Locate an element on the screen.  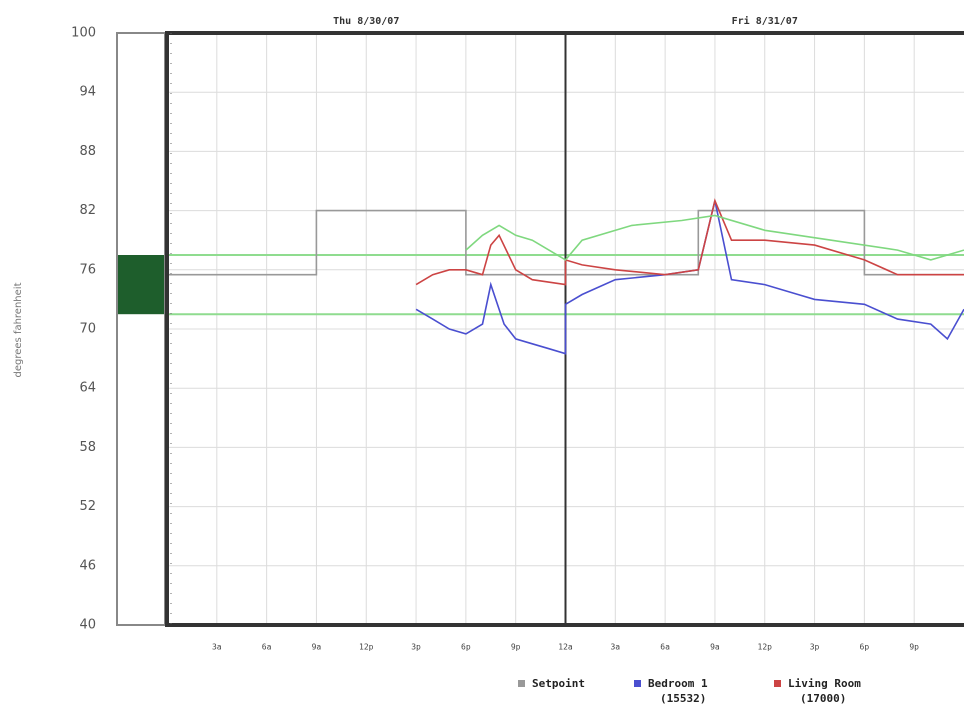
day-label: Fri 8/31/07 is located at coordinates (765, 21).